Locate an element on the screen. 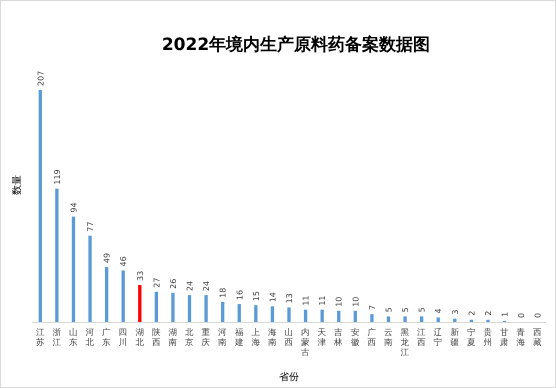 This screenshot has width=556, height=388. data-label: 3 is located at coordinates (455, 312).